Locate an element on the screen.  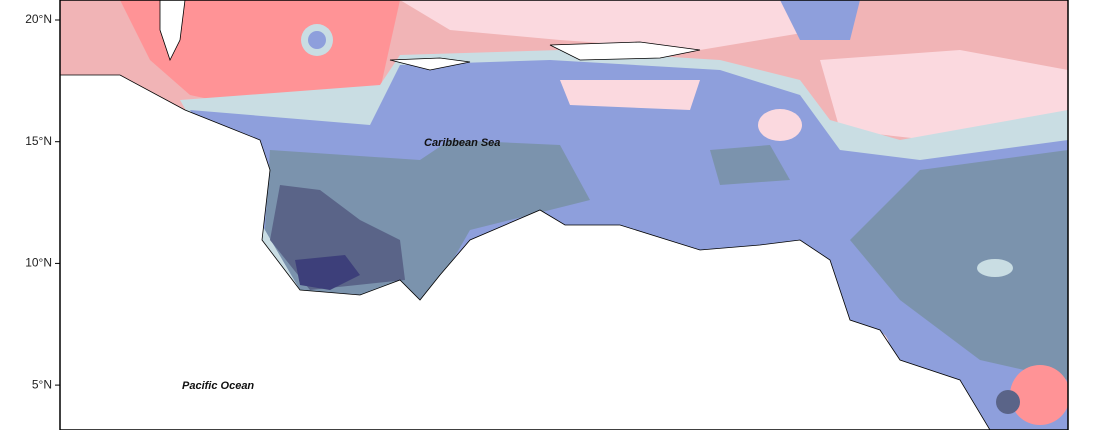
land is located at coordinates (172, 31).